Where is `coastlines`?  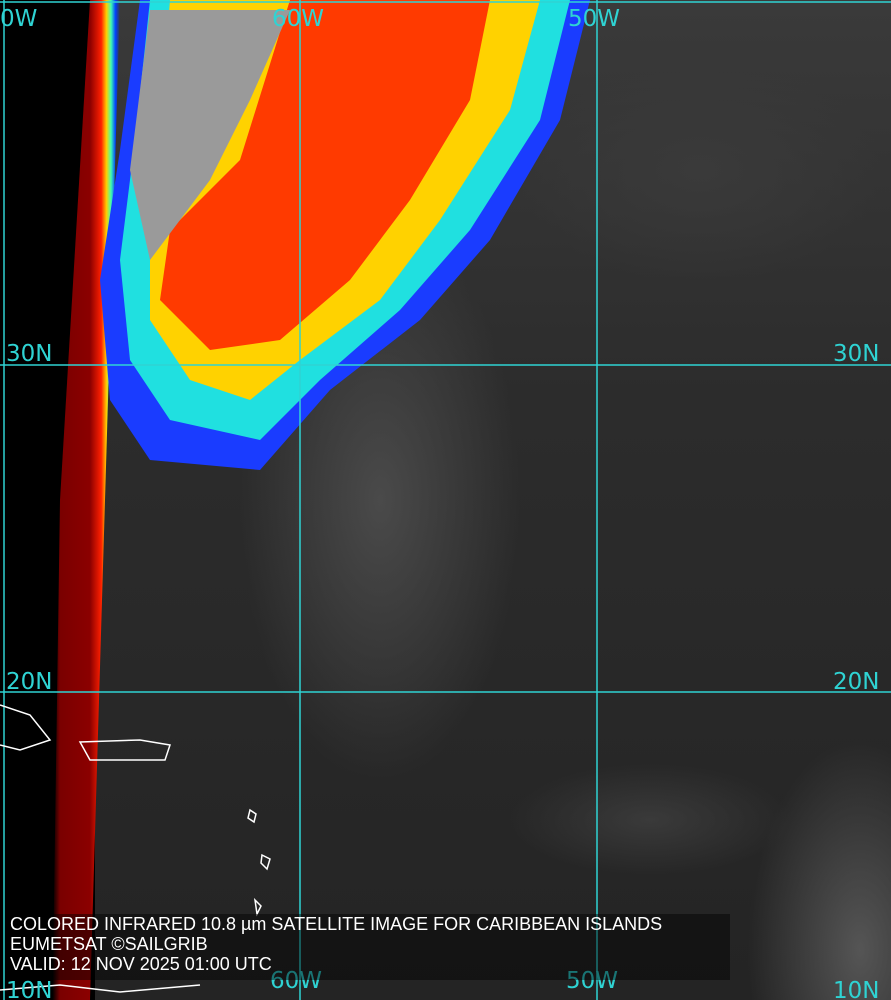
coastlines is located at coordinates (135, 848).